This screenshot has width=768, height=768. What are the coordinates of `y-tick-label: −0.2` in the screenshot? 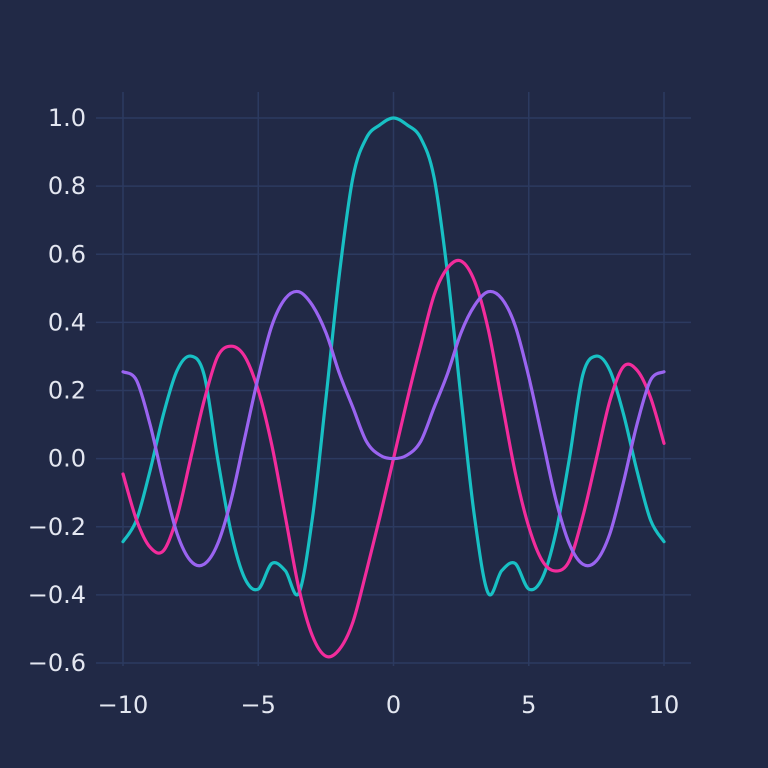 It's located at (57, 527).